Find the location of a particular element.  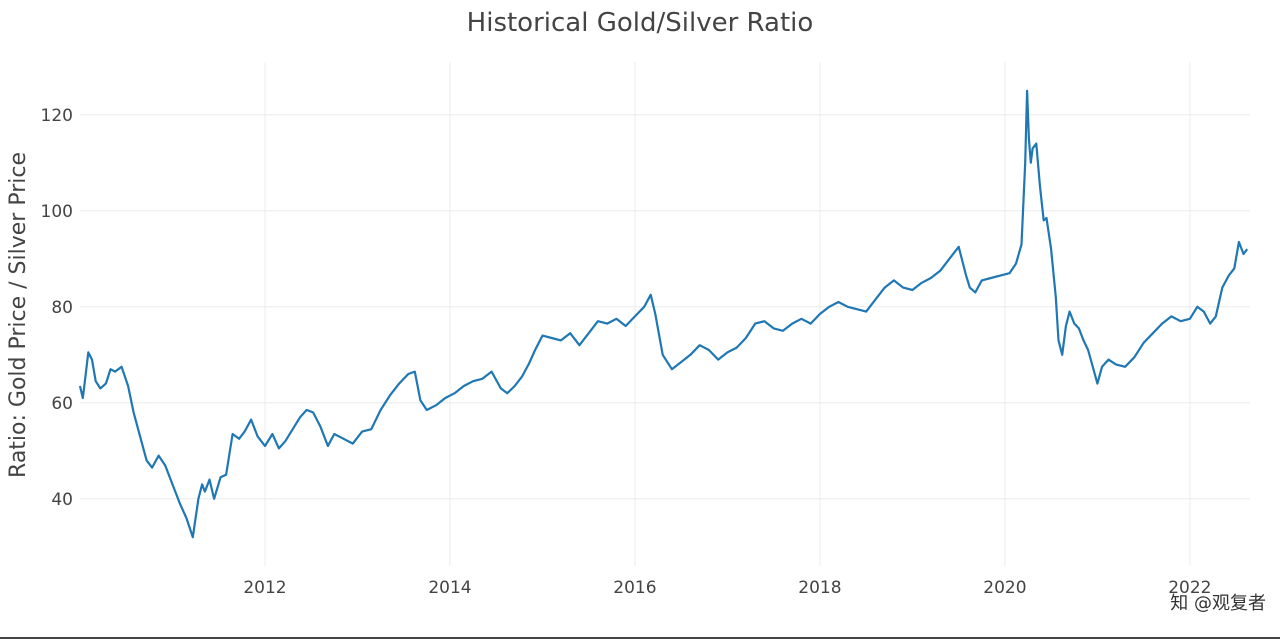

y-axis-label: Ratio: Gold Price / Silver Price is located at coordinates (18, 315).